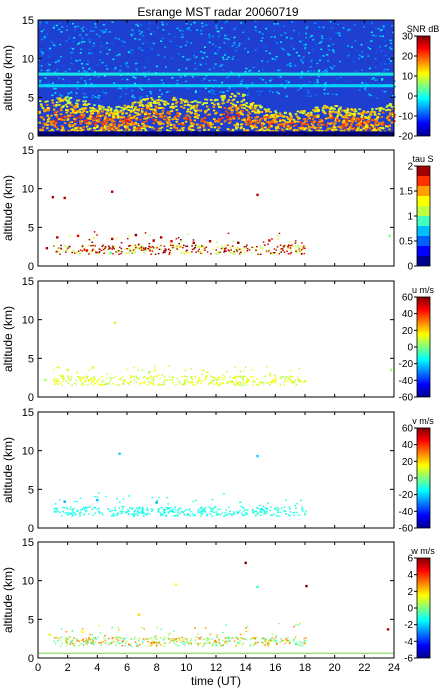 The image size is (446, 693). I want to click on plot-frame, so click(216, 470).